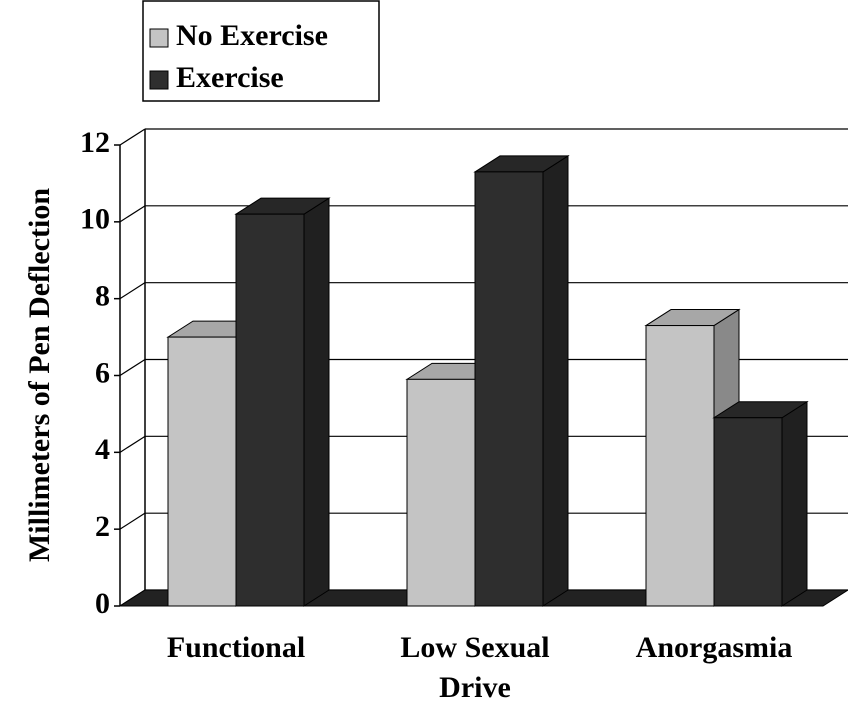 This screenshot has height=702, width=848. Describe the element at coordinates (39, 375) in the screenshot. I see `y-axis-label: Millimeters of Pen Deflection` at that location.